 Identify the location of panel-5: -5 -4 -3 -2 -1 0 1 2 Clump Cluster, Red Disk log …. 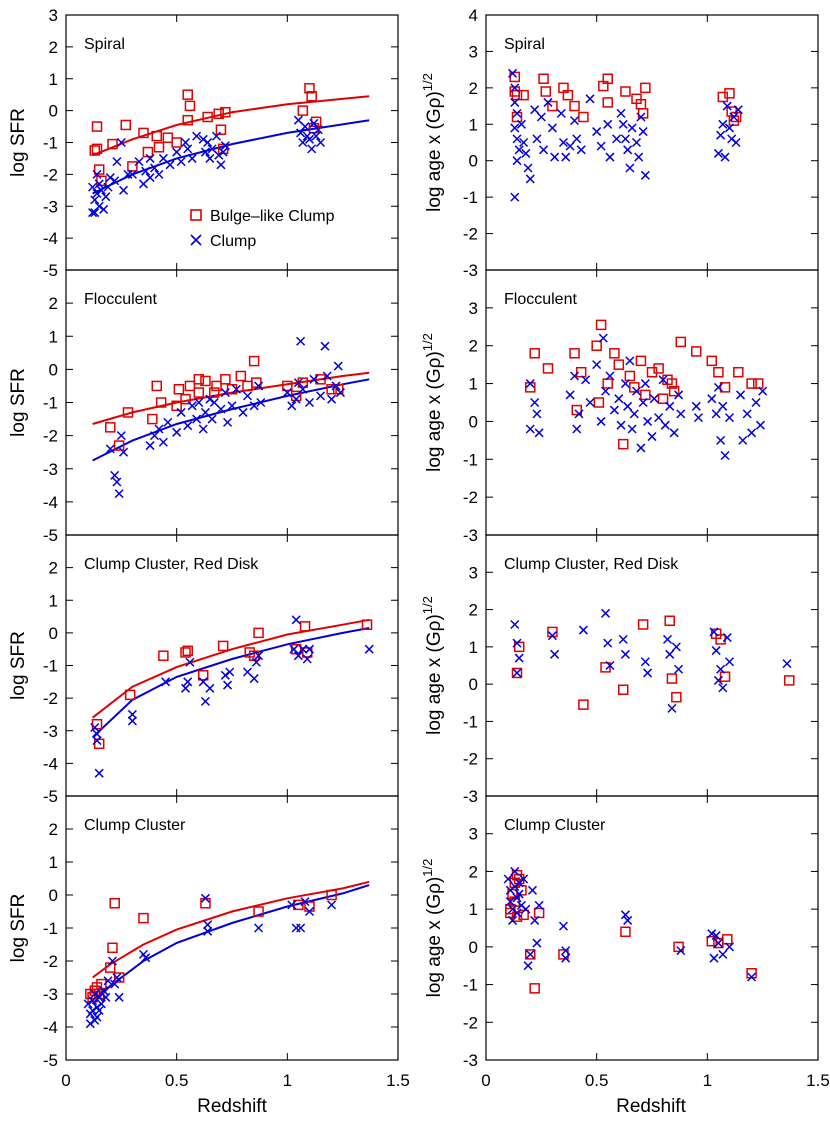
(203, 670).